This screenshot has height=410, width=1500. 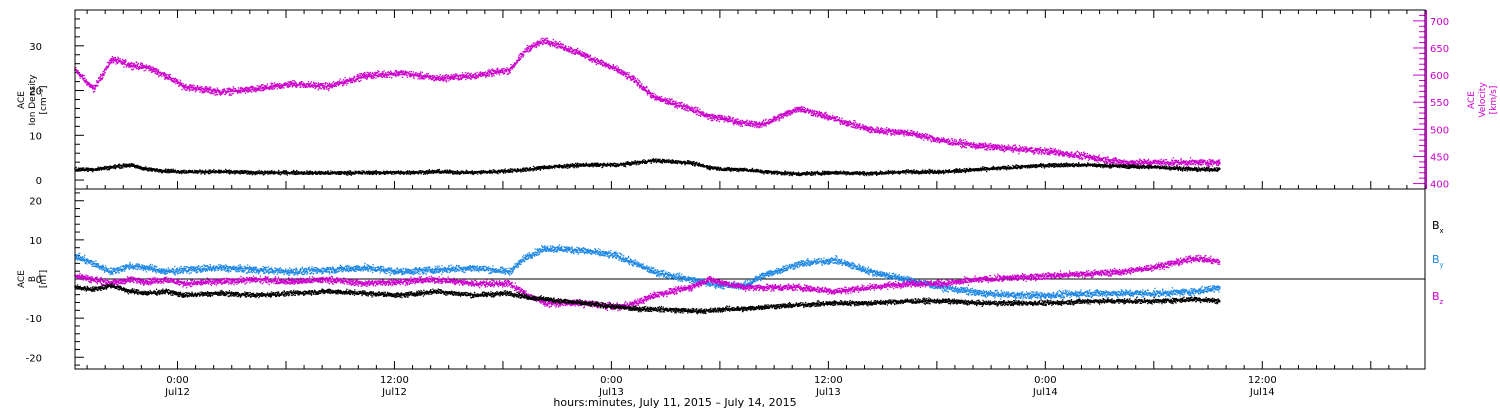 What do you see at coordinates (33, 279) in the screenshot?
I see `y-axis-label-b: ACEB[nT]` at bounding box center [33, 279].